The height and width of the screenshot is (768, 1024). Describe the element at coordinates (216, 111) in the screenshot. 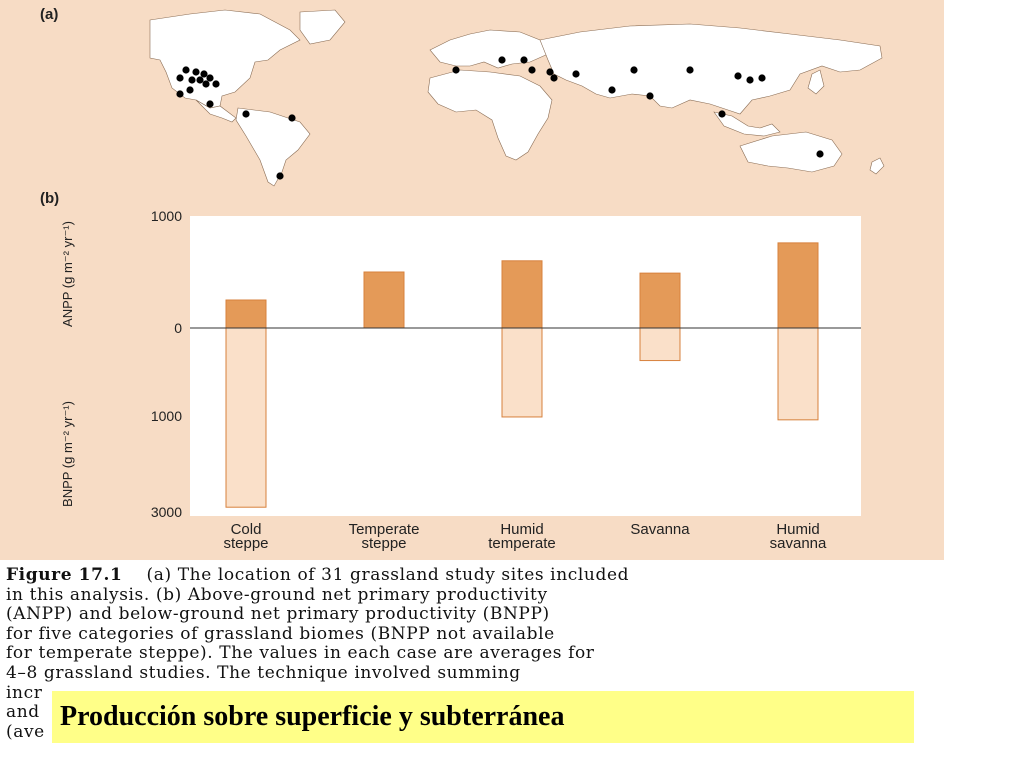

I see `central-america` at that location.